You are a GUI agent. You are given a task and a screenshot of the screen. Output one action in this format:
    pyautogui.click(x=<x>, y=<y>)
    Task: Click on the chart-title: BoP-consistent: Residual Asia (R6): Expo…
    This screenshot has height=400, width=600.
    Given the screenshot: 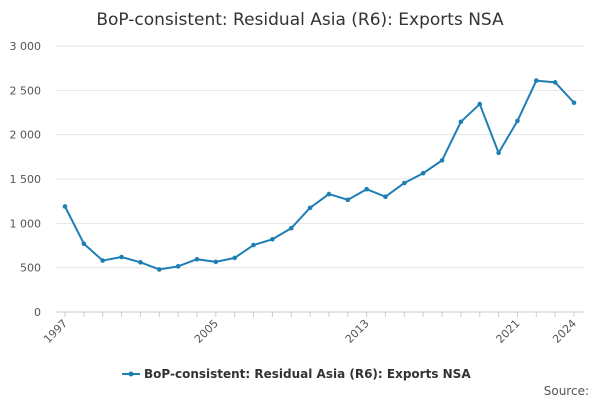 What is the action you would take?
    pyautogui.click(x=300, y=20)
    